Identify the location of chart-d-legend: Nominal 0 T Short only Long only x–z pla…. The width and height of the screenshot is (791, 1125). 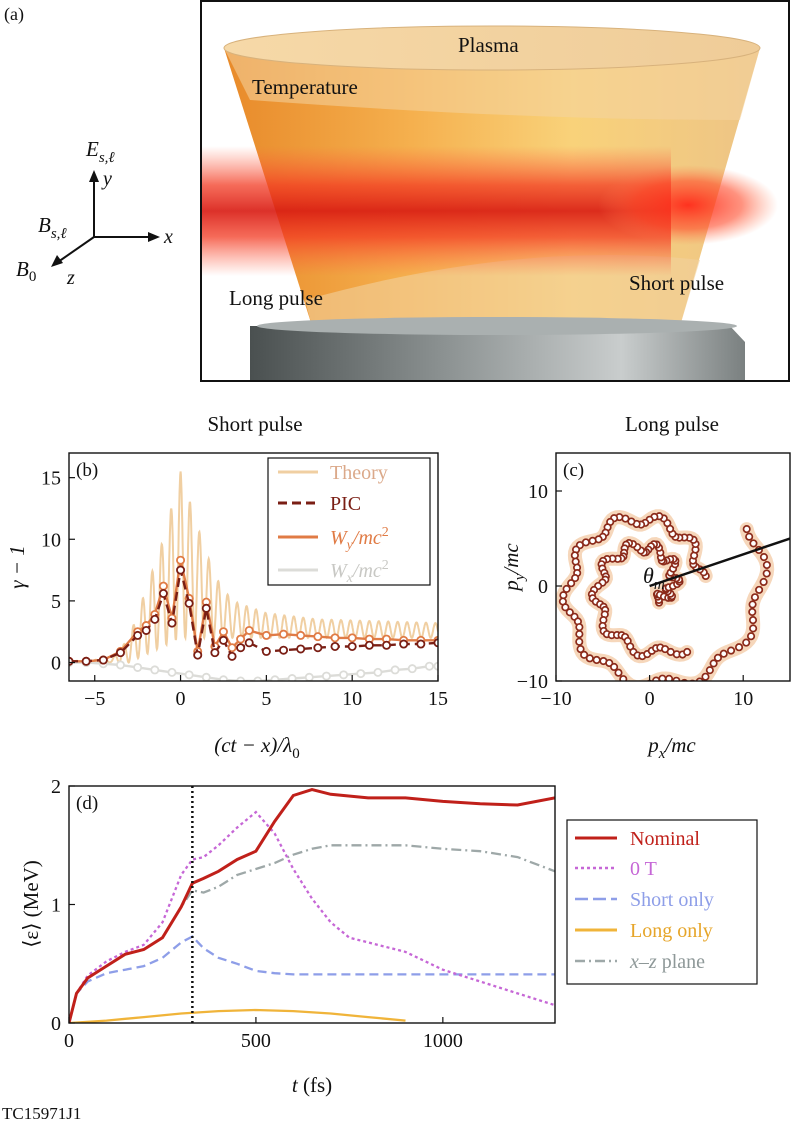
(662, 902).